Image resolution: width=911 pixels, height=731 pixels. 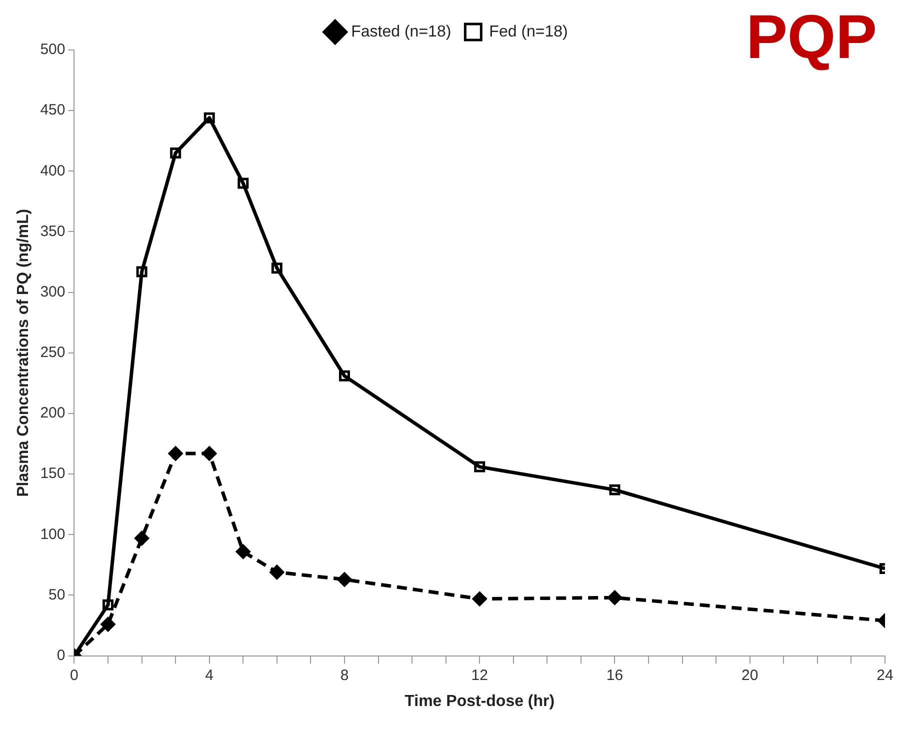 I want to click on x-tick-label: 0, so click(x=74, y=675).